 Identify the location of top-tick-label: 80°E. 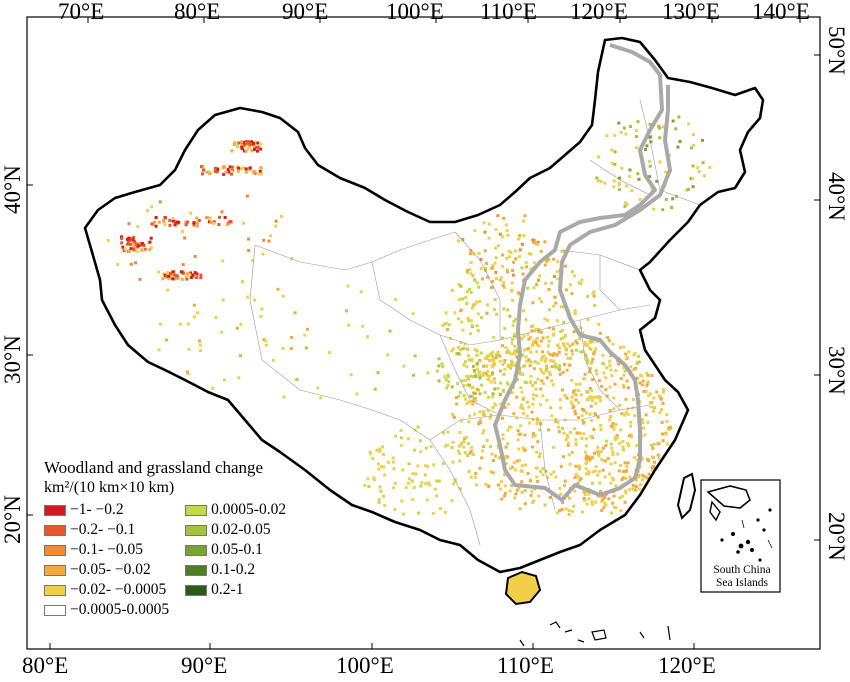
(197, 12).